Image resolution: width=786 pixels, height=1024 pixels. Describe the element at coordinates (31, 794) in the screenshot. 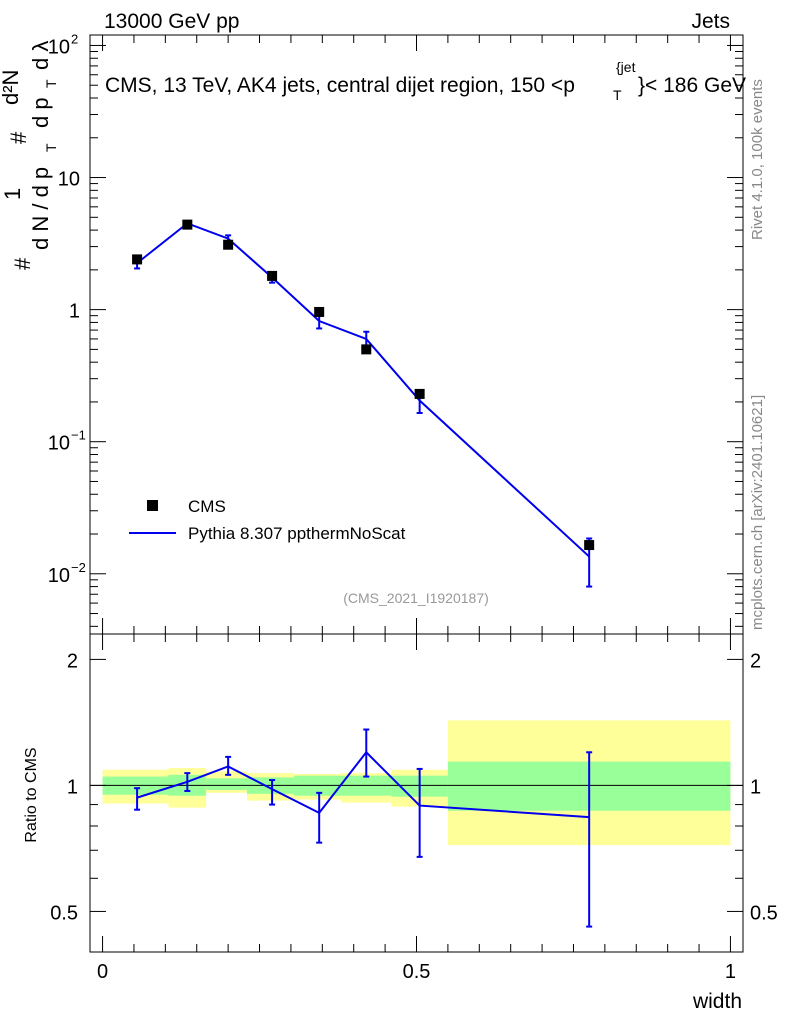

I see `ratio-y-axis-label: Ratio to CMS` at that location.